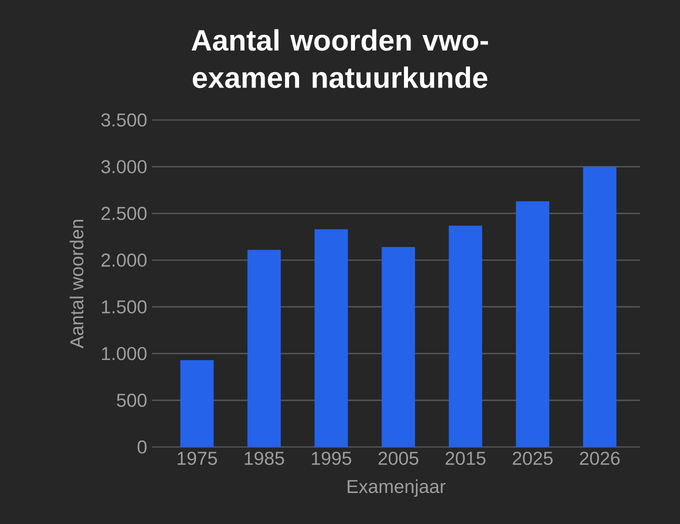 The image size is (680, 524). I want to click on y-tick-label: 0, so click(142, 447).